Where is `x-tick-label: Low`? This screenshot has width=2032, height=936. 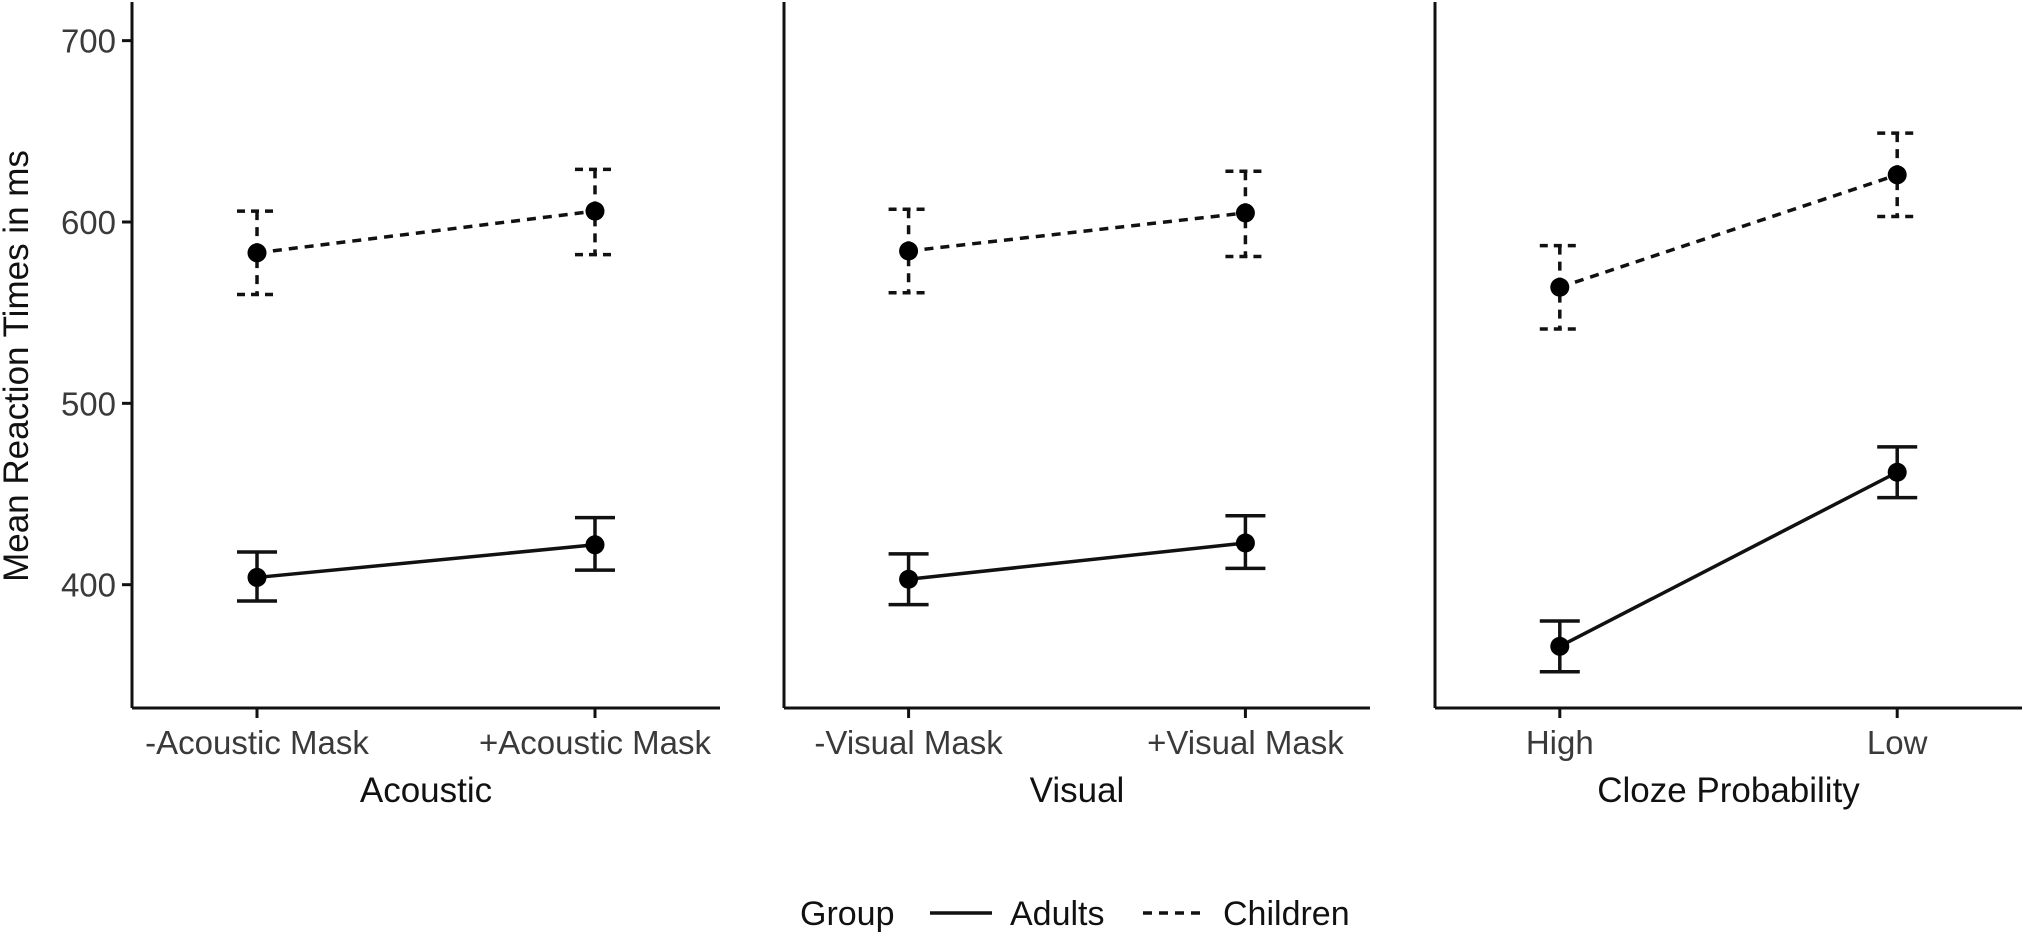 x-tick-label: Low is located at coordinates (1897, 742).